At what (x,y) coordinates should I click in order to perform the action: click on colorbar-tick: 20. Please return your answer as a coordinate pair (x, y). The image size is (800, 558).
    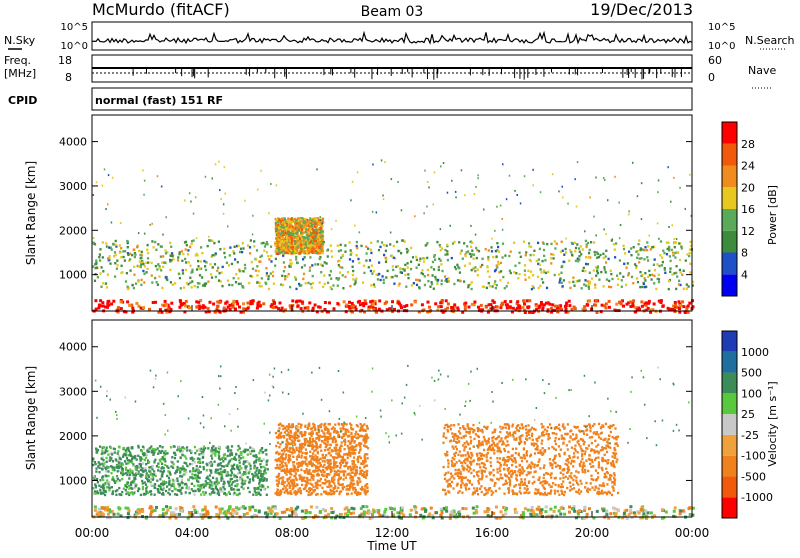
    Looking at the image, I should click on (748, 187).